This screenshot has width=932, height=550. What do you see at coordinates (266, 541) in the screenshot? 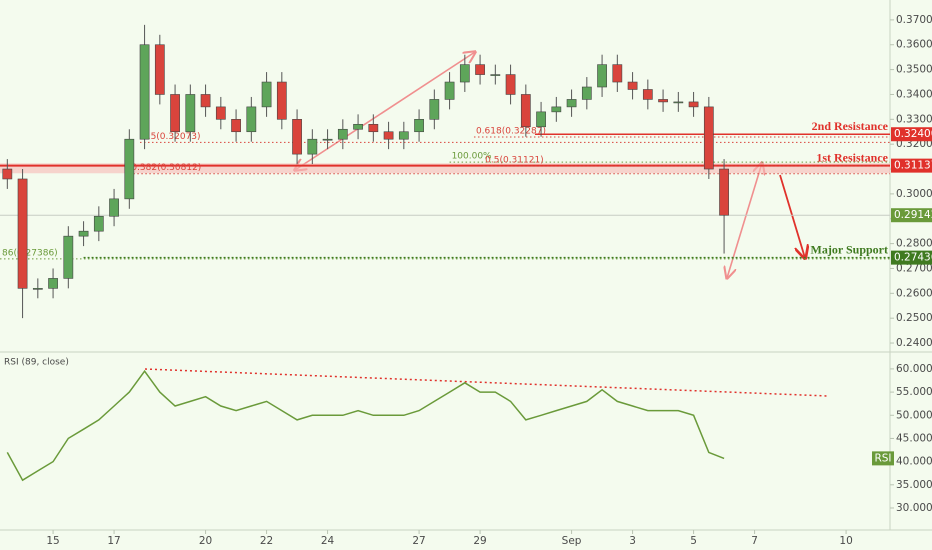
I see `x-tick-label: 22` at bounding box center [266, 541].